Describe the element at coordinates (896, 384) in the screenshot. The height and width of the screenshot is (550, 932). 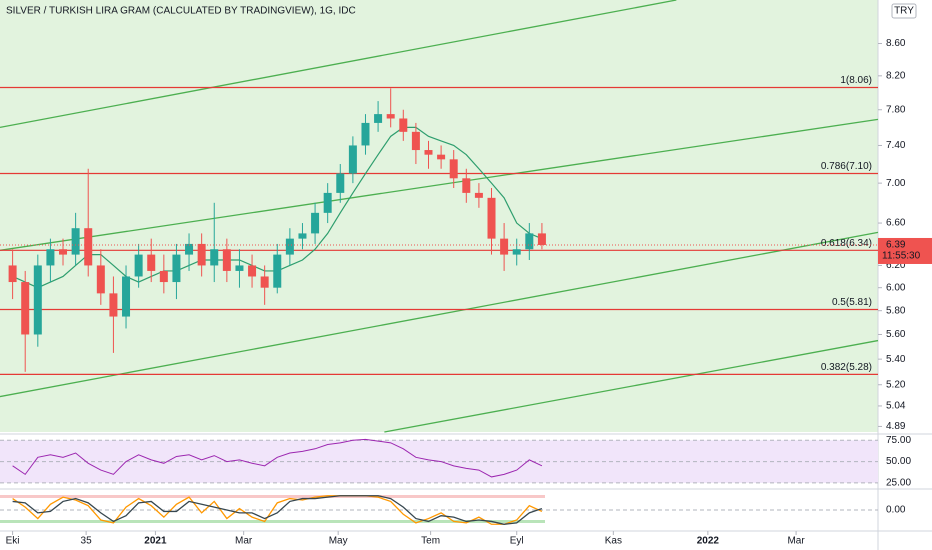
I see `y-tick-label: 5.20` at that location.